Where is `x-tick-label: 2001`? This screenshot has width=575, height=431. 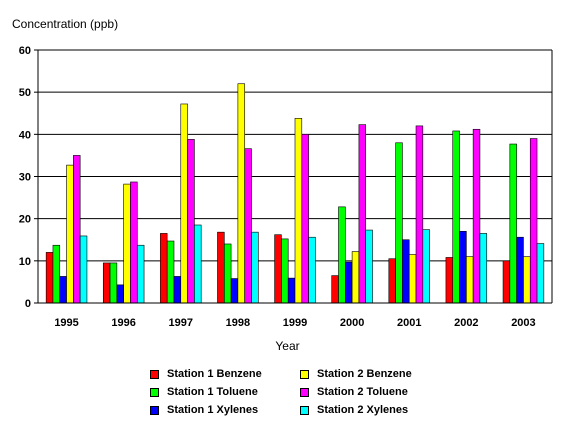 x-tick-label: 2001 is located at coordinates (409, 323).